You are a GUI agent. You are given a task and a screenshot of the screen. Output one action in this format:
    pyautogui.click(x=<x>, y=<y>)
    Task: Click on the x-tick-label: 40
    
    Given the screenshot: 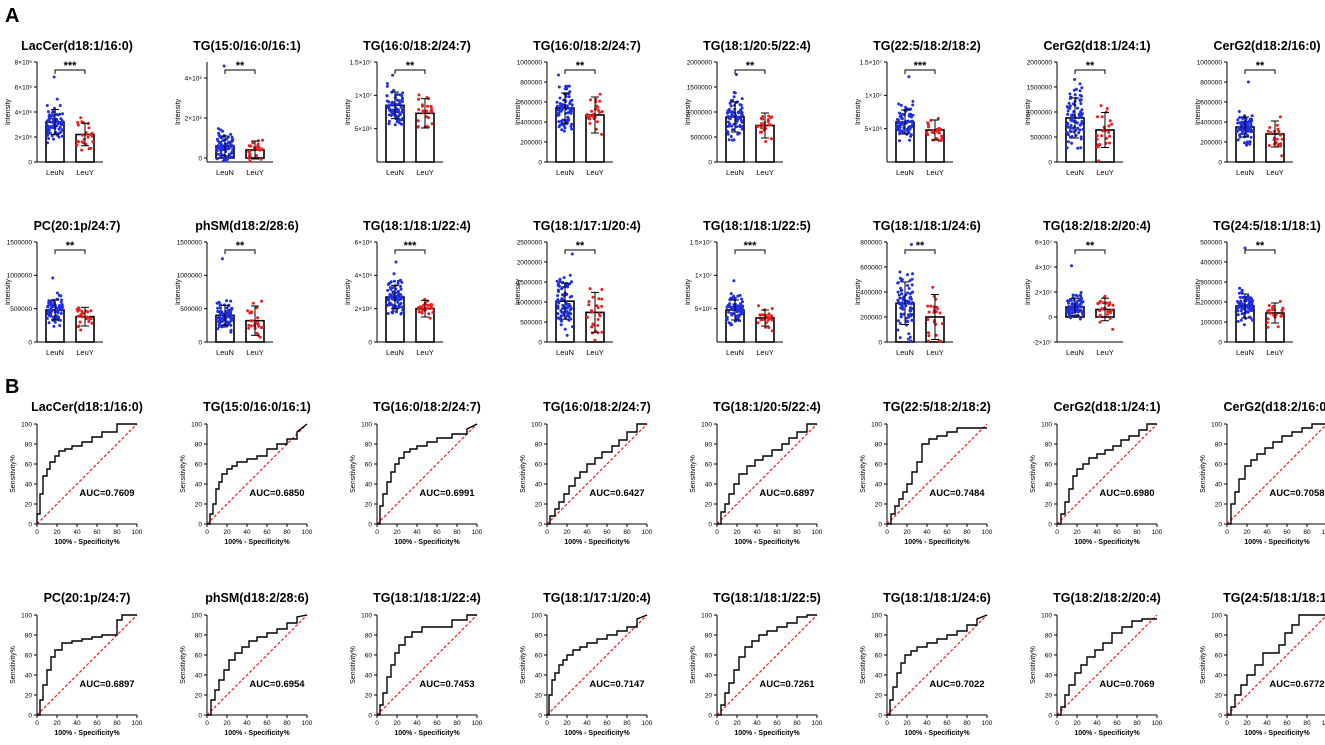 What is the action you would take?
    pyautogui.click(x=417, y=532)
    